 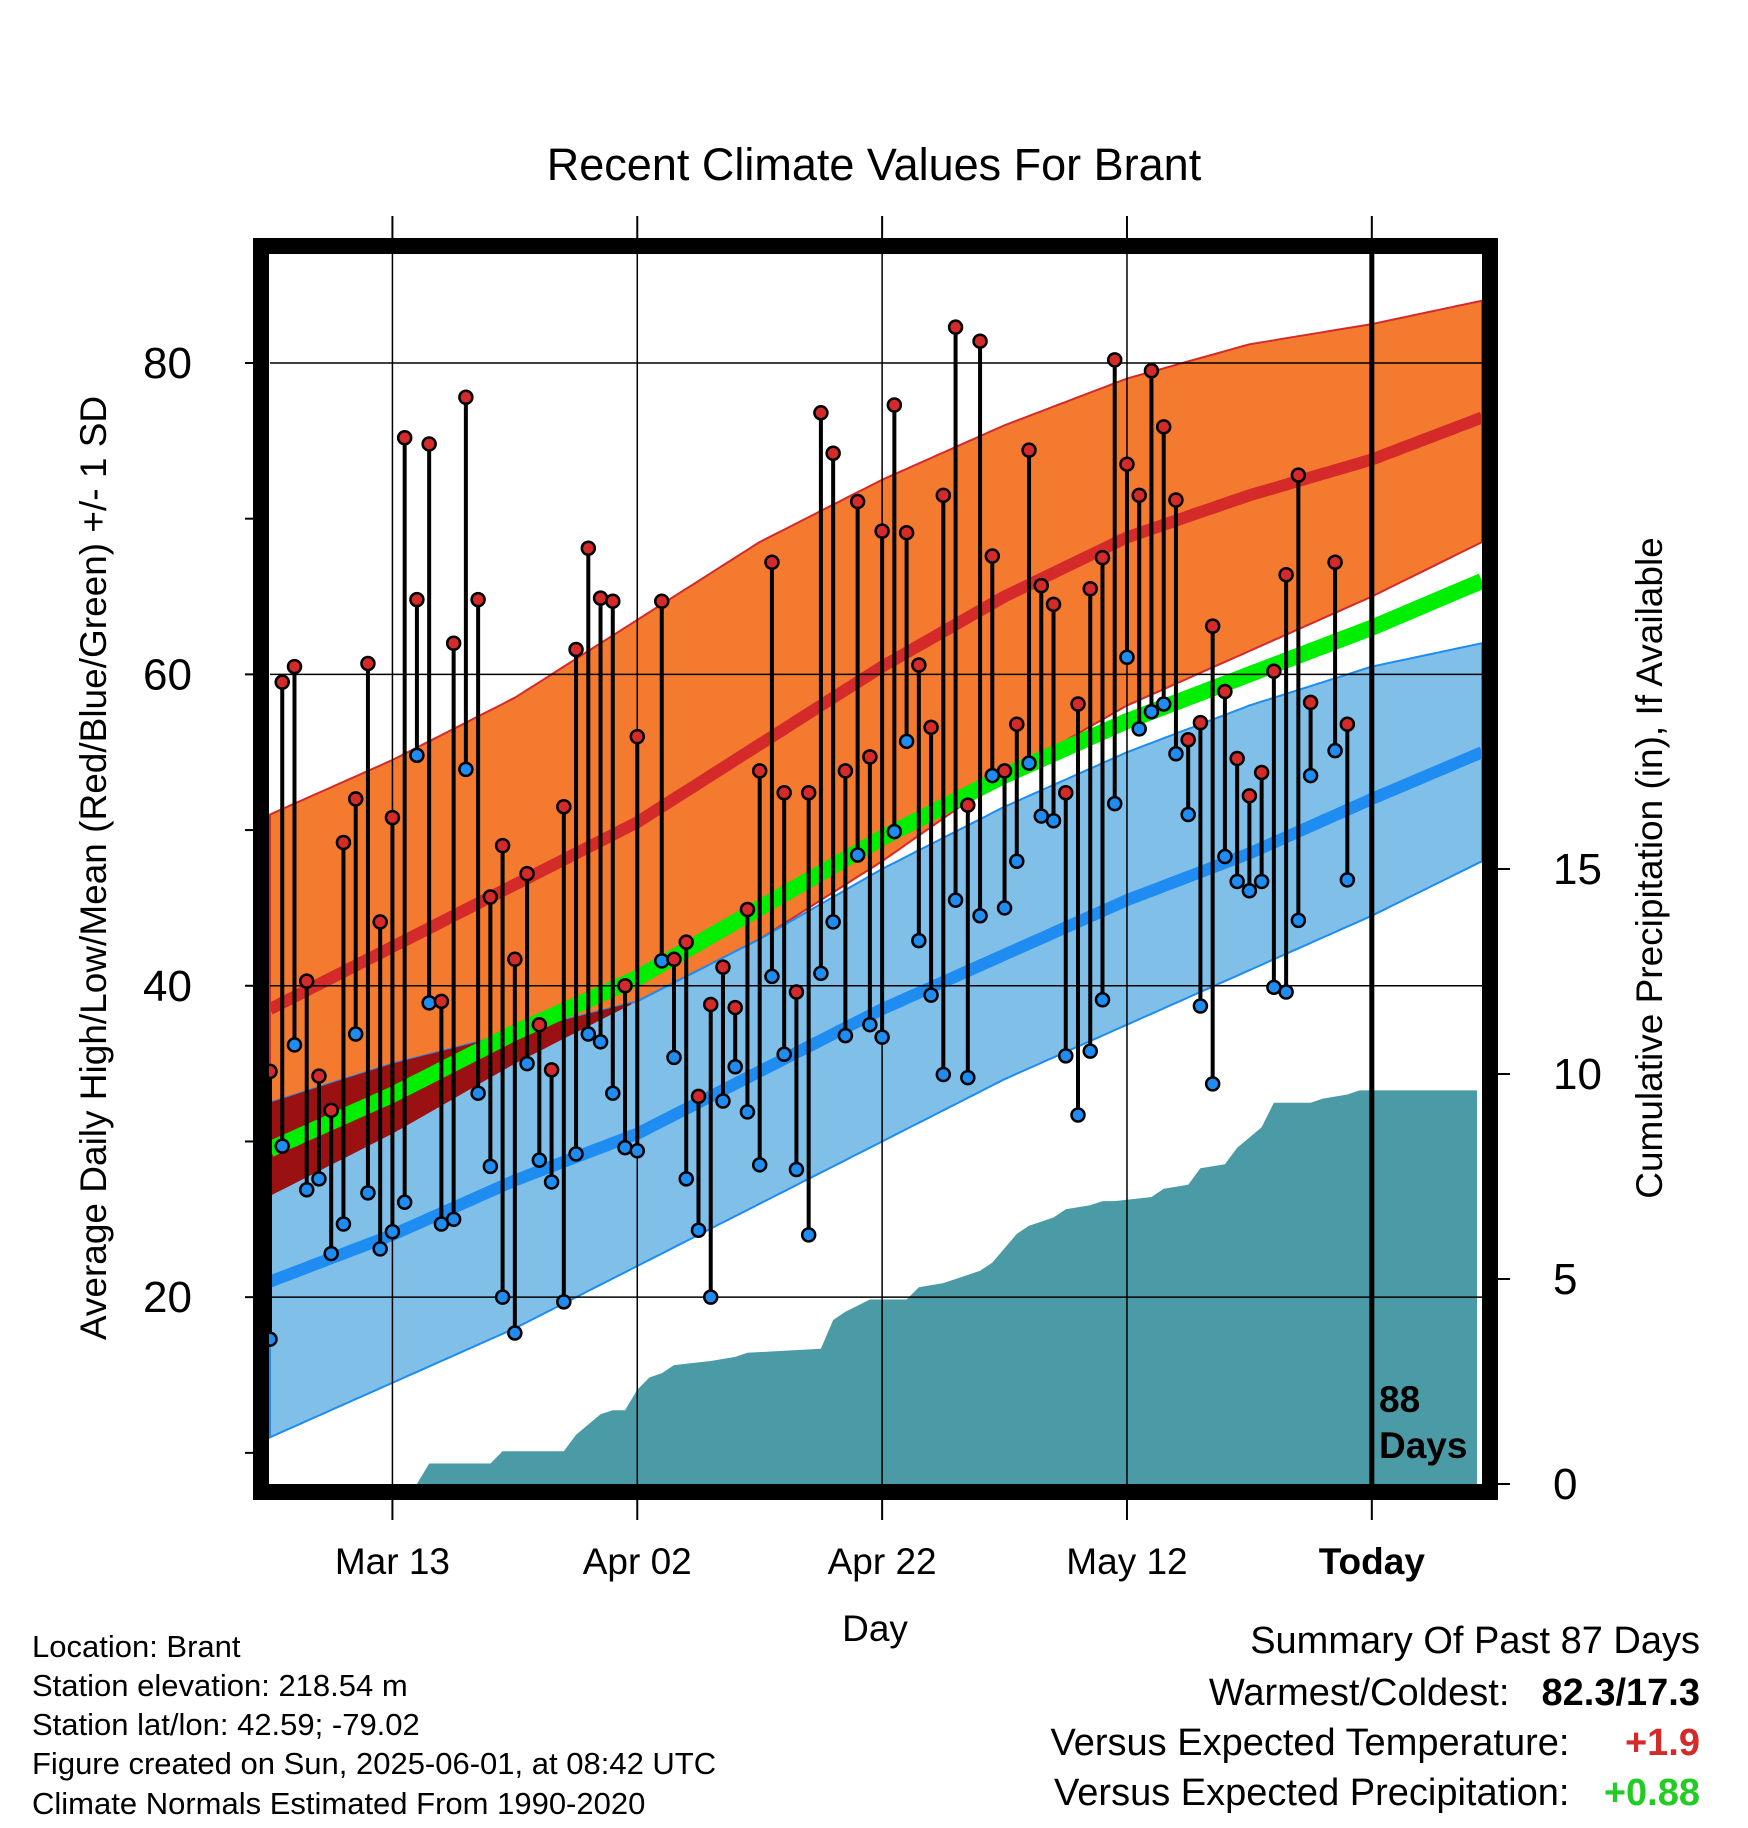 What do you see at coordinates (1372, 1561) in the screenshot?
I see `x-tick-label: Today` at bounding box center [1372, 1561].